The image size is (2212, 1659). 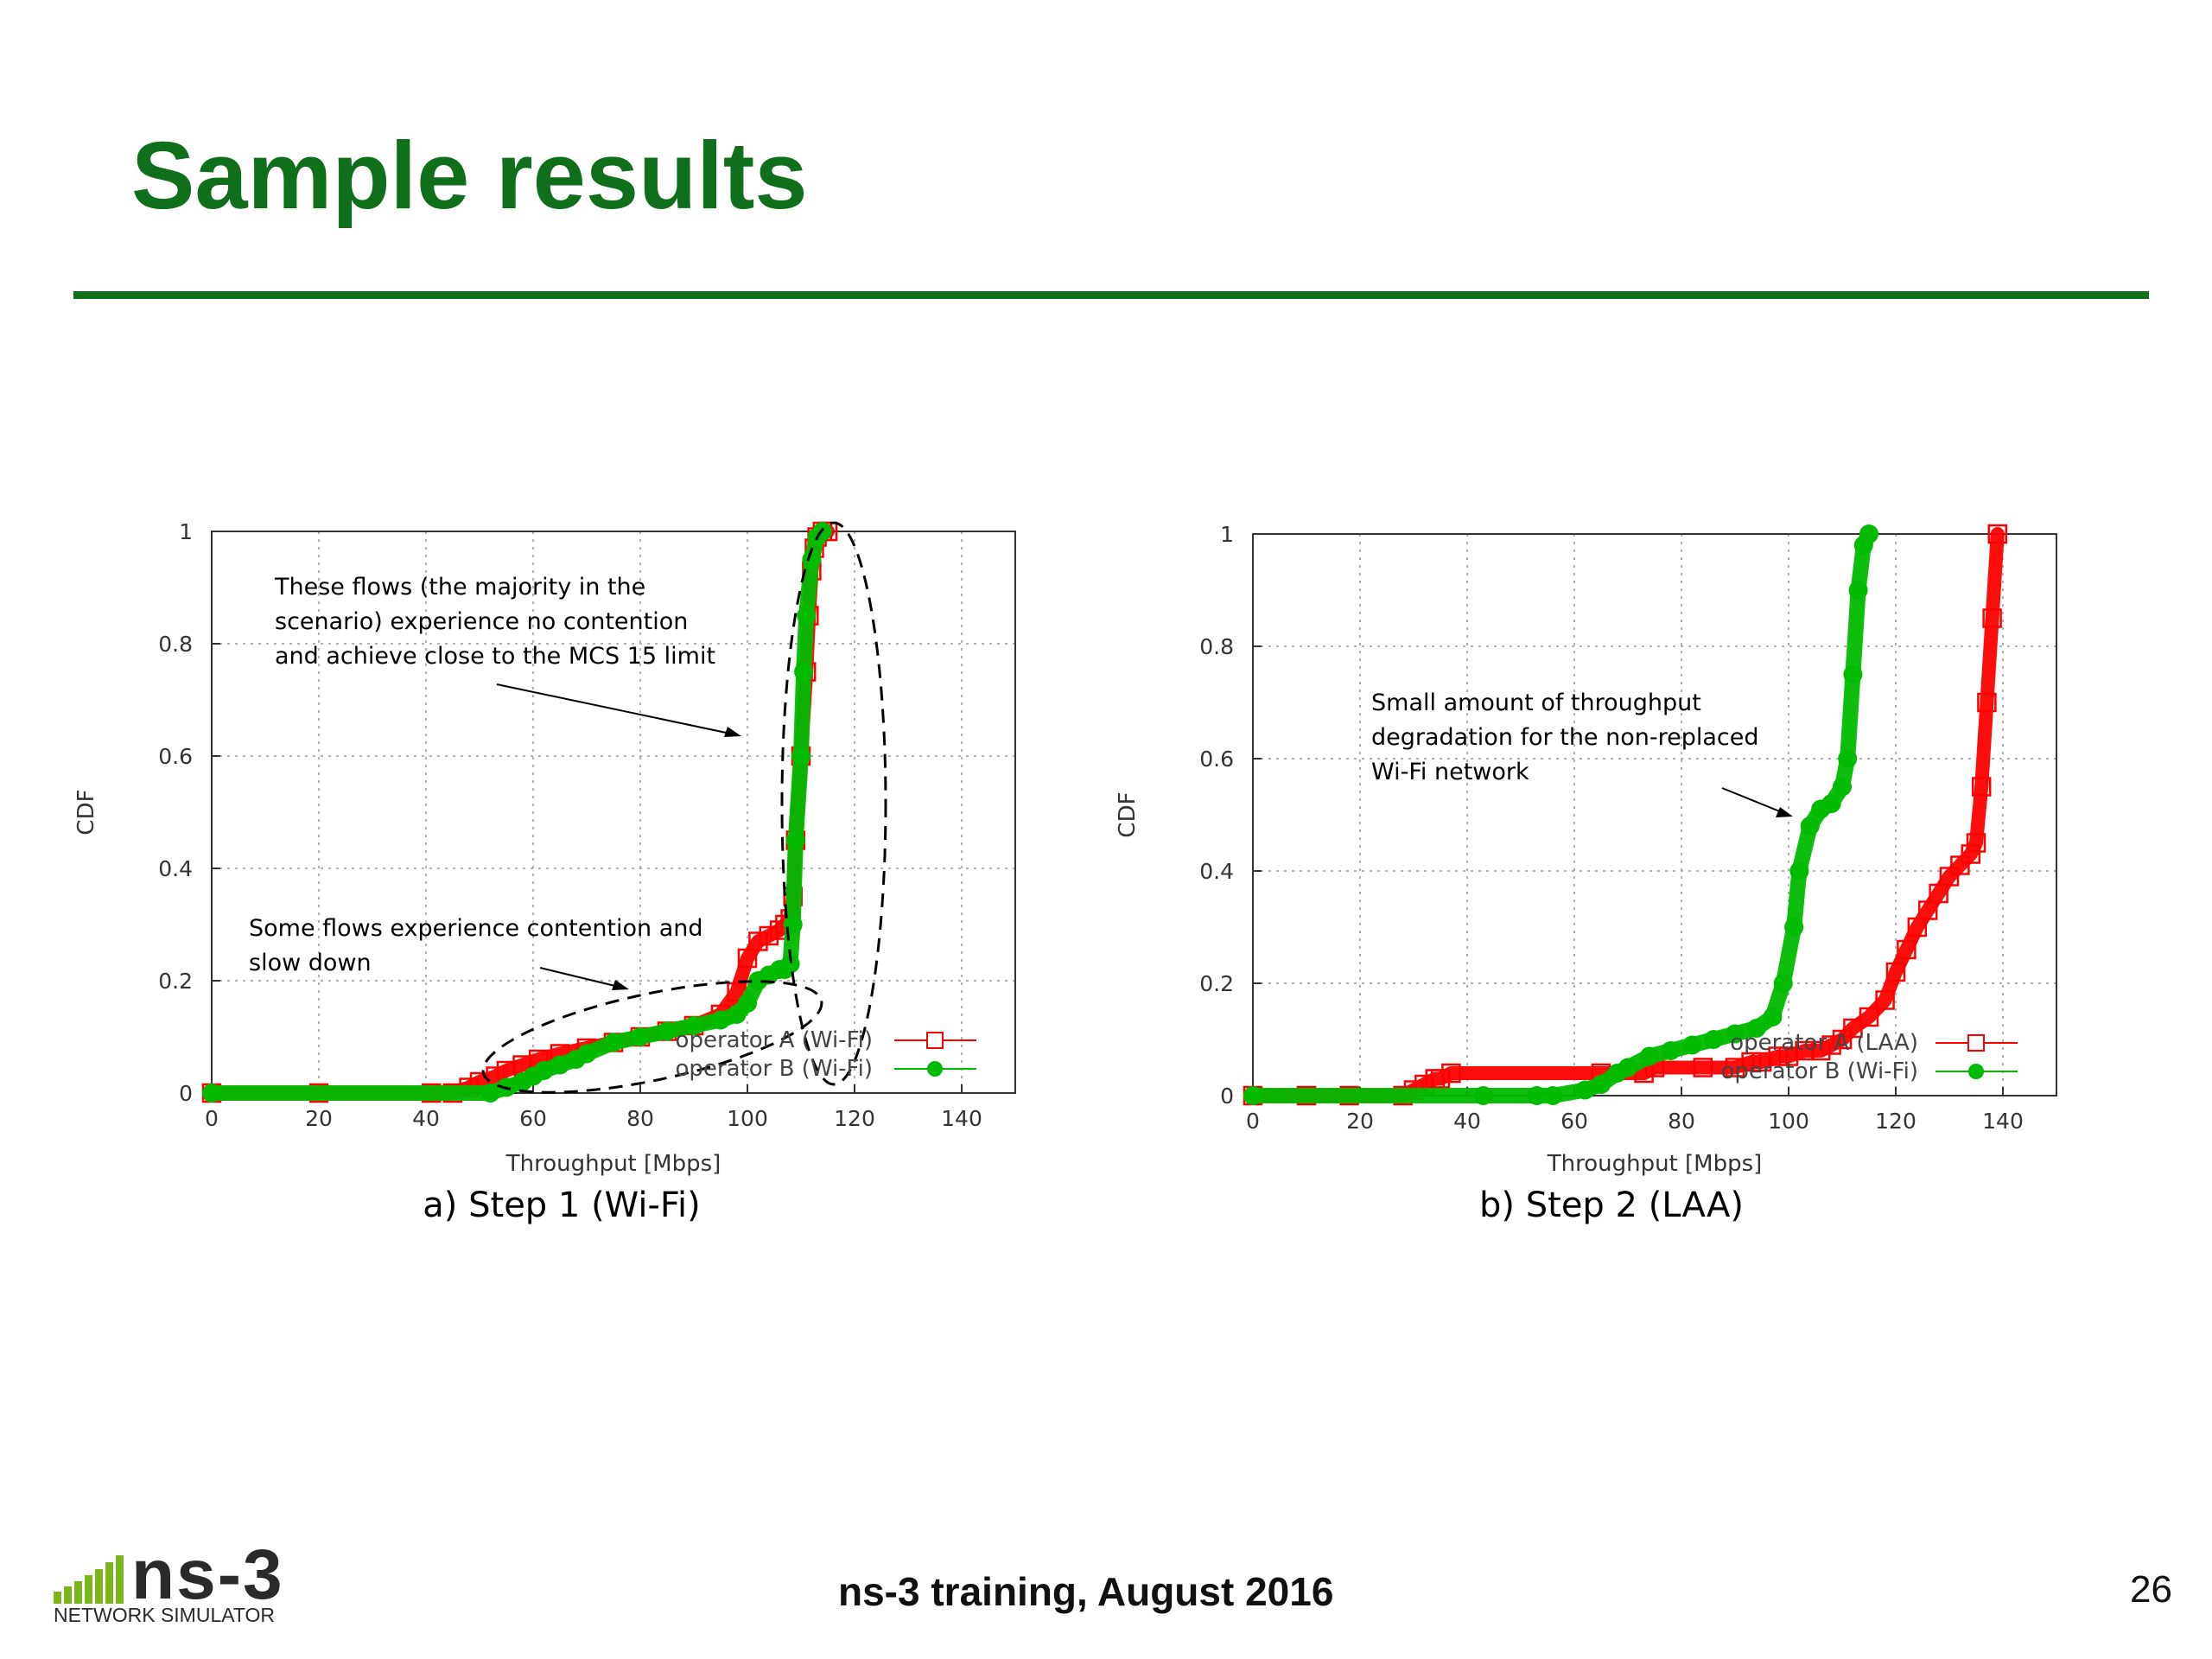 What do you see at coordinates (825, 1054) in the screenshot?
I see `legend: operator A (Wi-Fi) operator B (Wi-Fi)` at bounding box center [825, 1054].